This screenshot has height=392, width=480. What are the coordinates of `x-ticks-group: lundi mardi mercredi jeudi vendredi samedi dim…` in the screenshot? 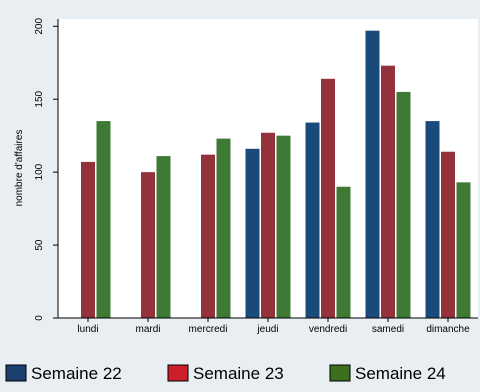 It's located at (273, 326).